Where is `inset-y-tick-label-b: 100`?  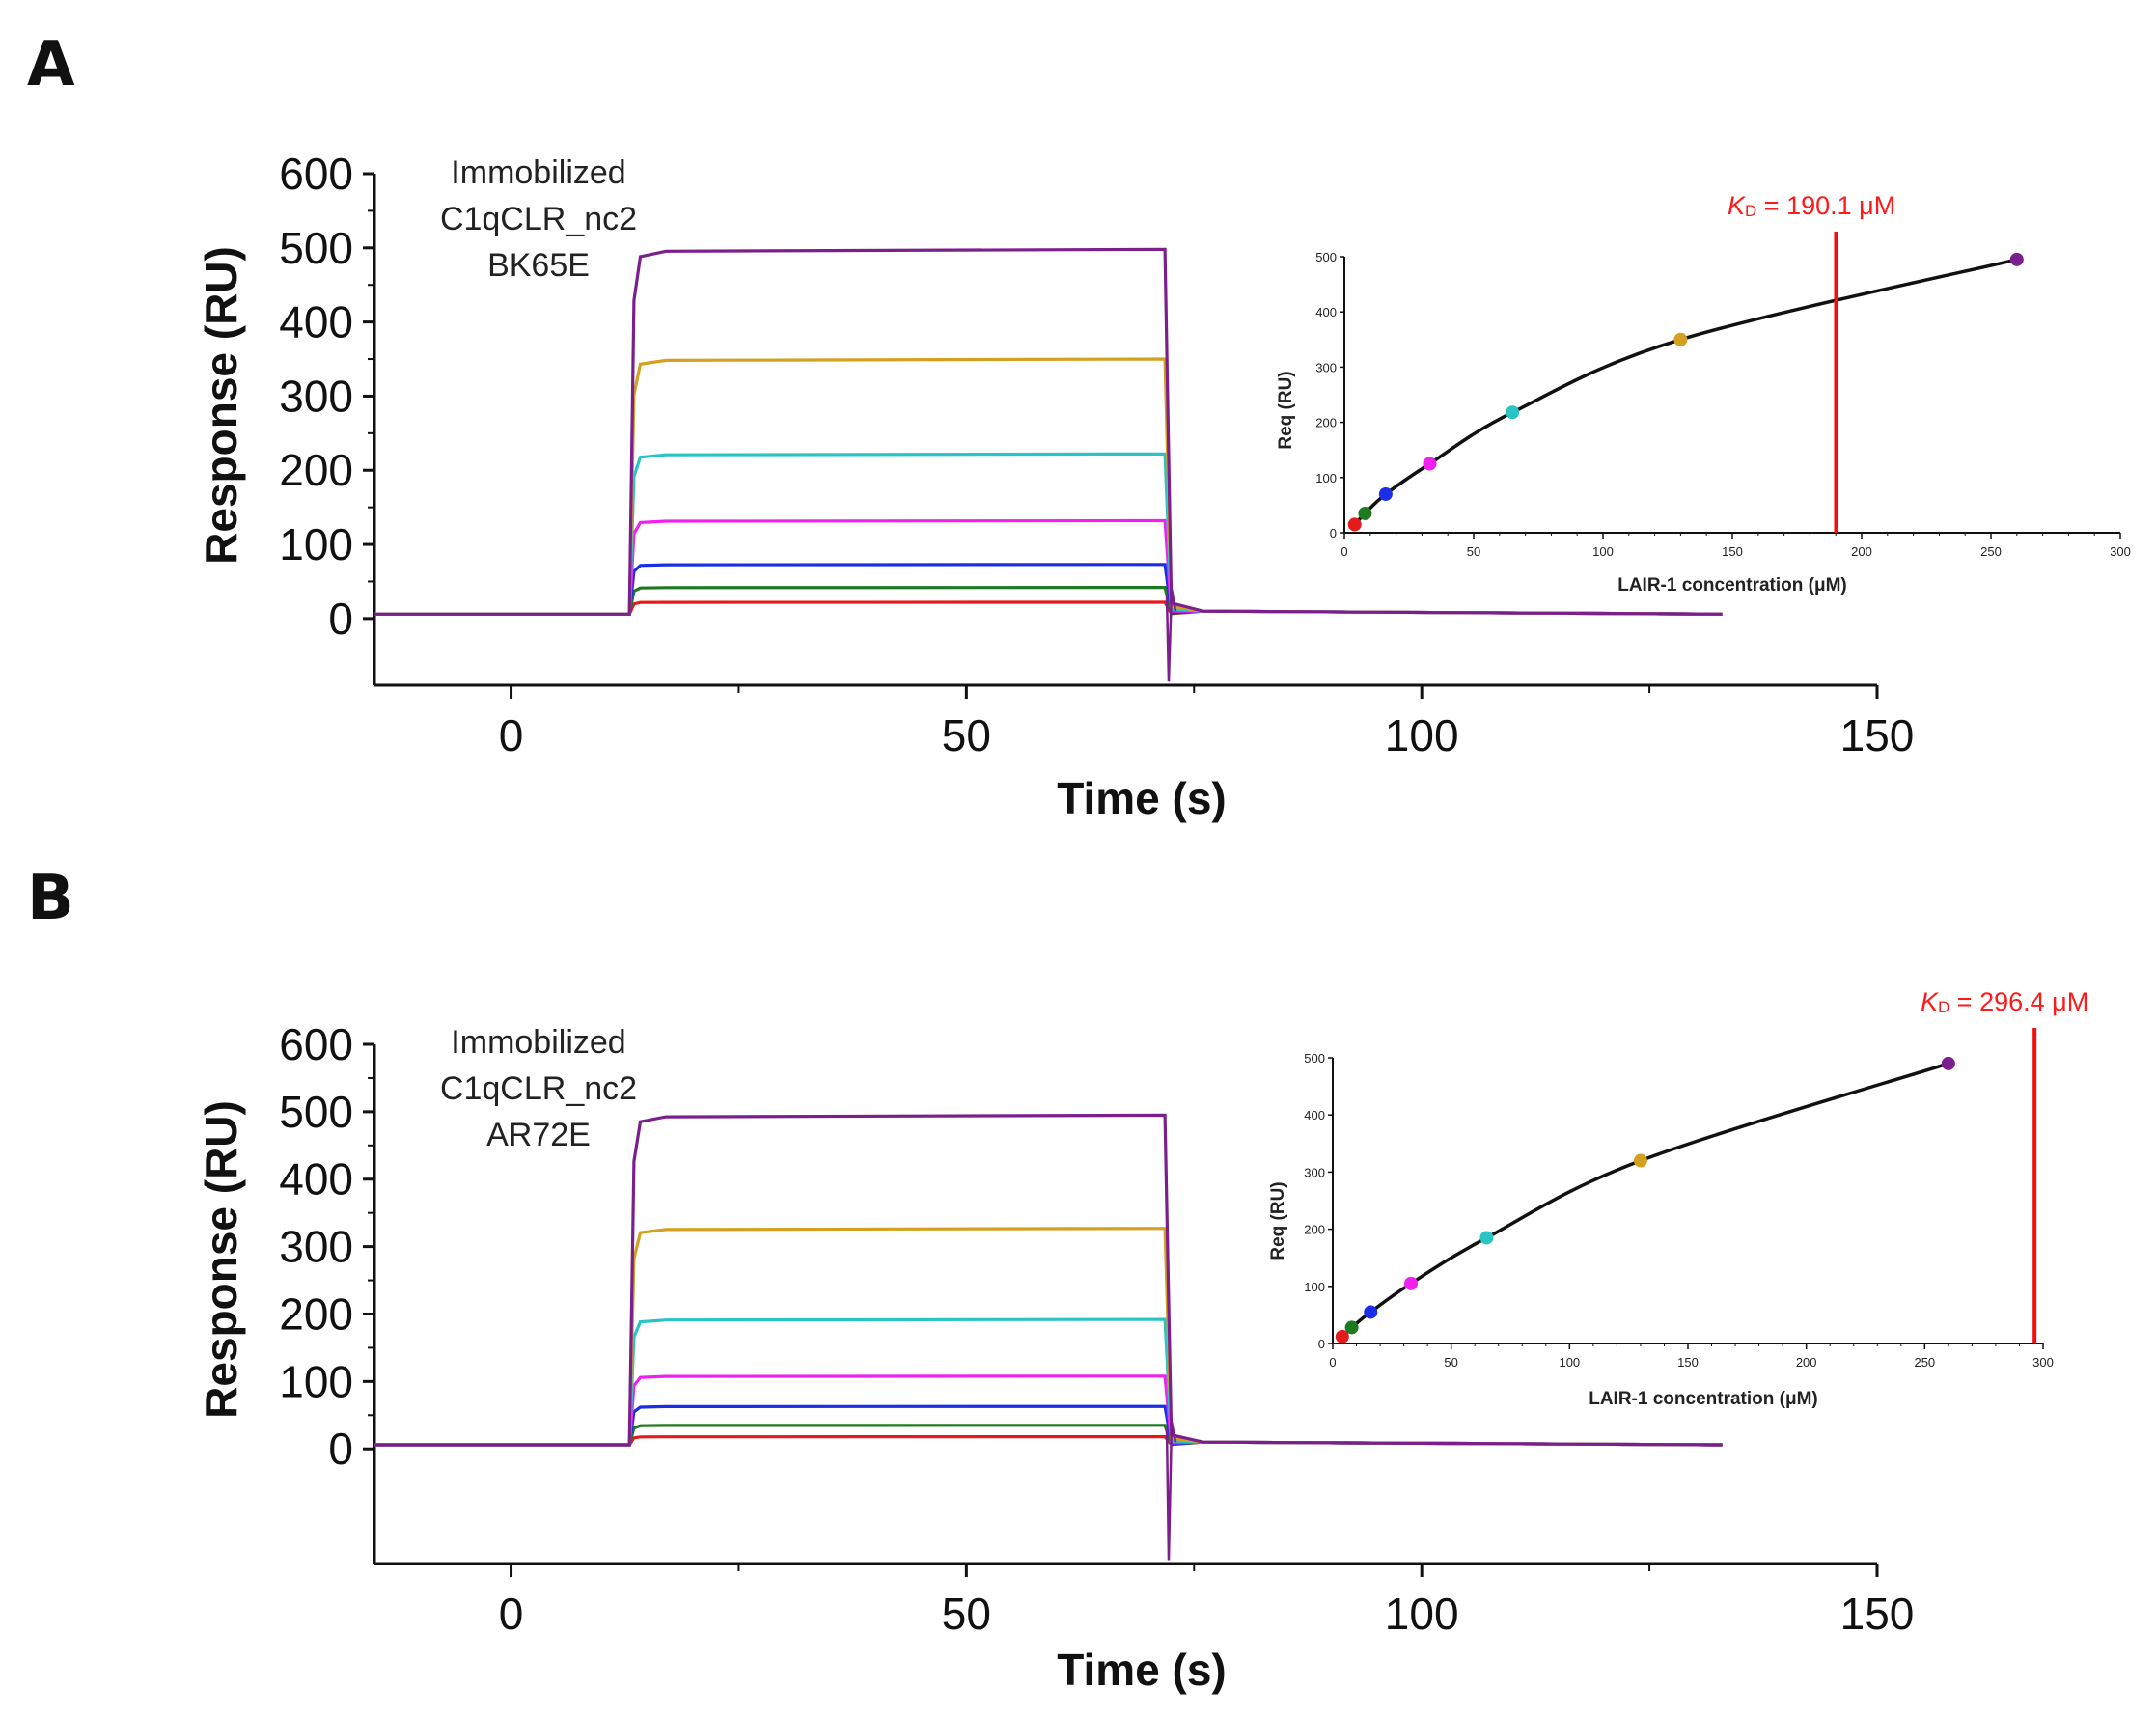 inset-y-tick-label-b: 100 is located at coordinates (1314, 1287).